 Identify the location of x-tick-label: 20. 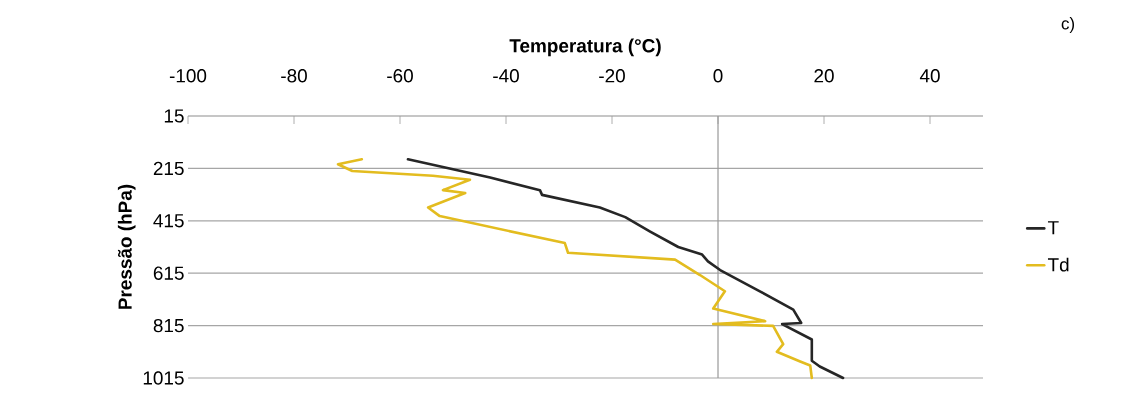
(824, 76).